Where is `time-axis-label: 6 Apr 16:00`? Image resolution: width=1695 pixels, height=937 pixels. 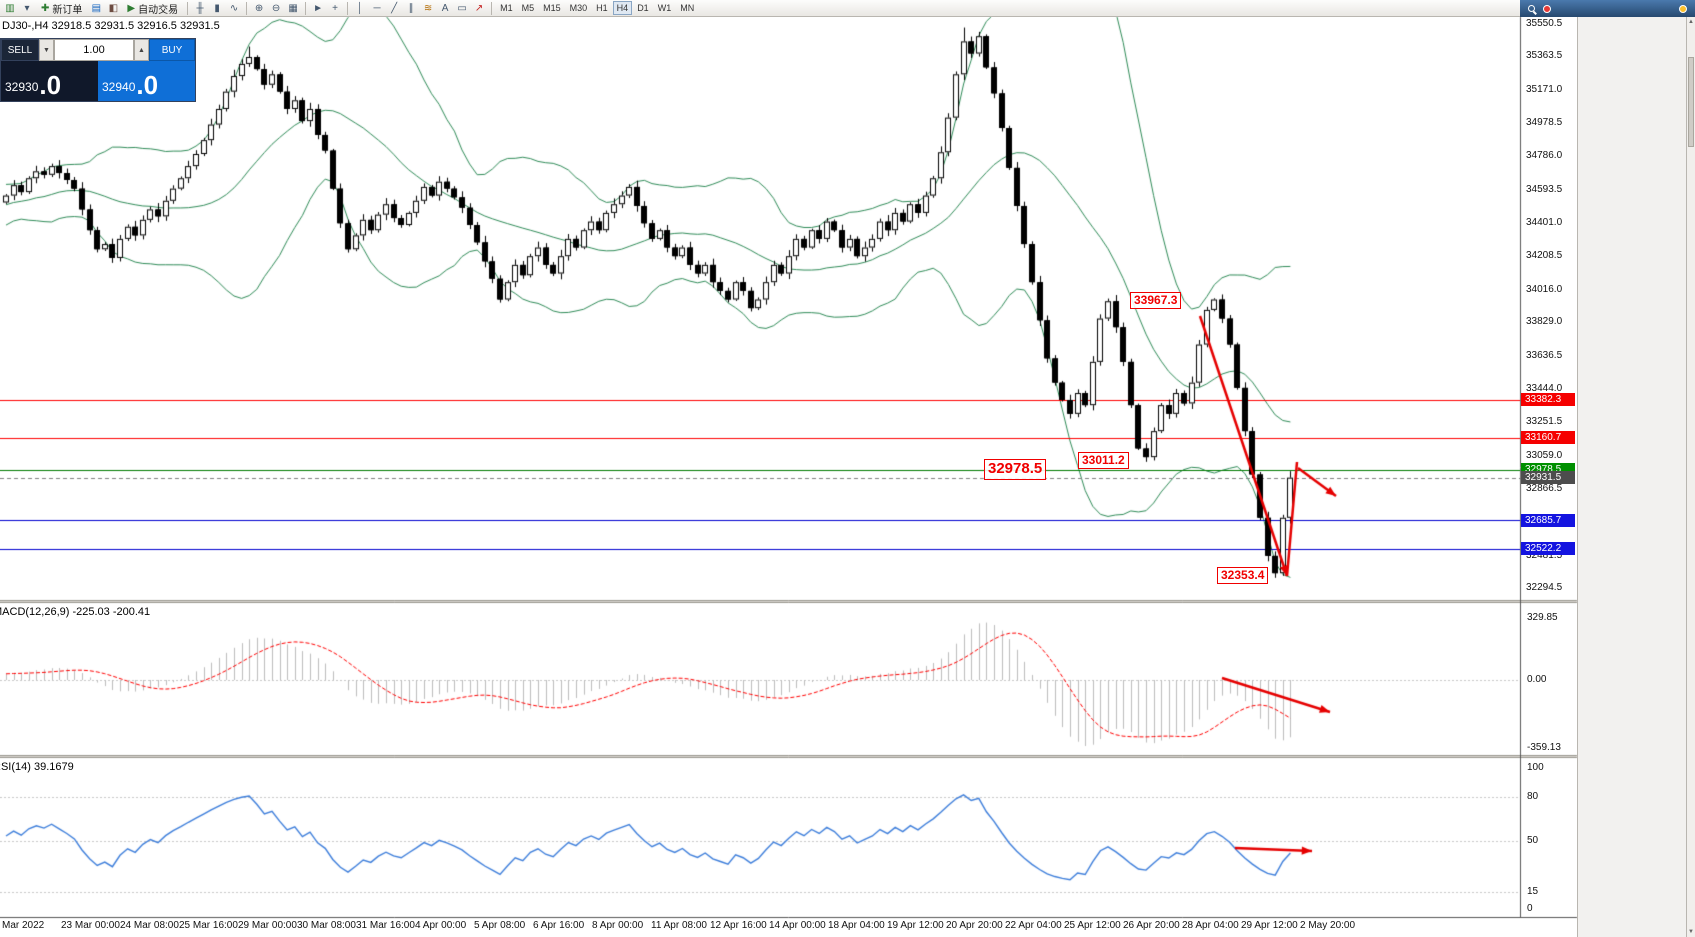 time-axis-label: 6 Apr 16:00 is located at coordinates (559, 925).